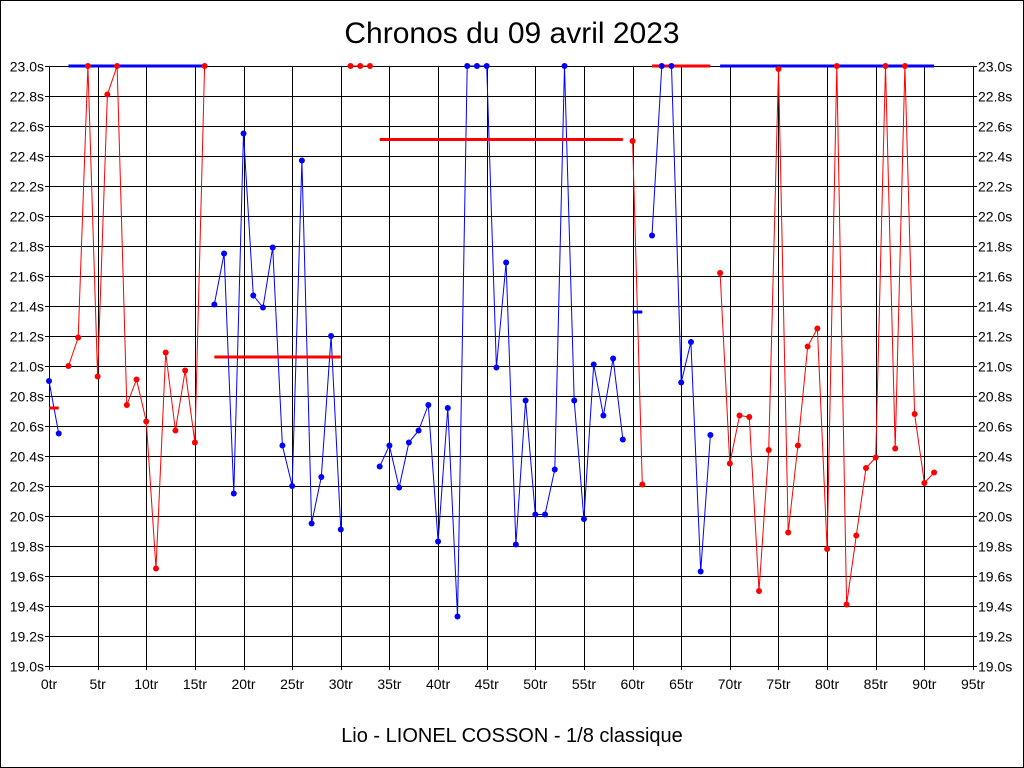 Image resolution: width=1024 pixels, height=768 pixels. I want to click on x-tick-label: 35tr, so click(389, 684).